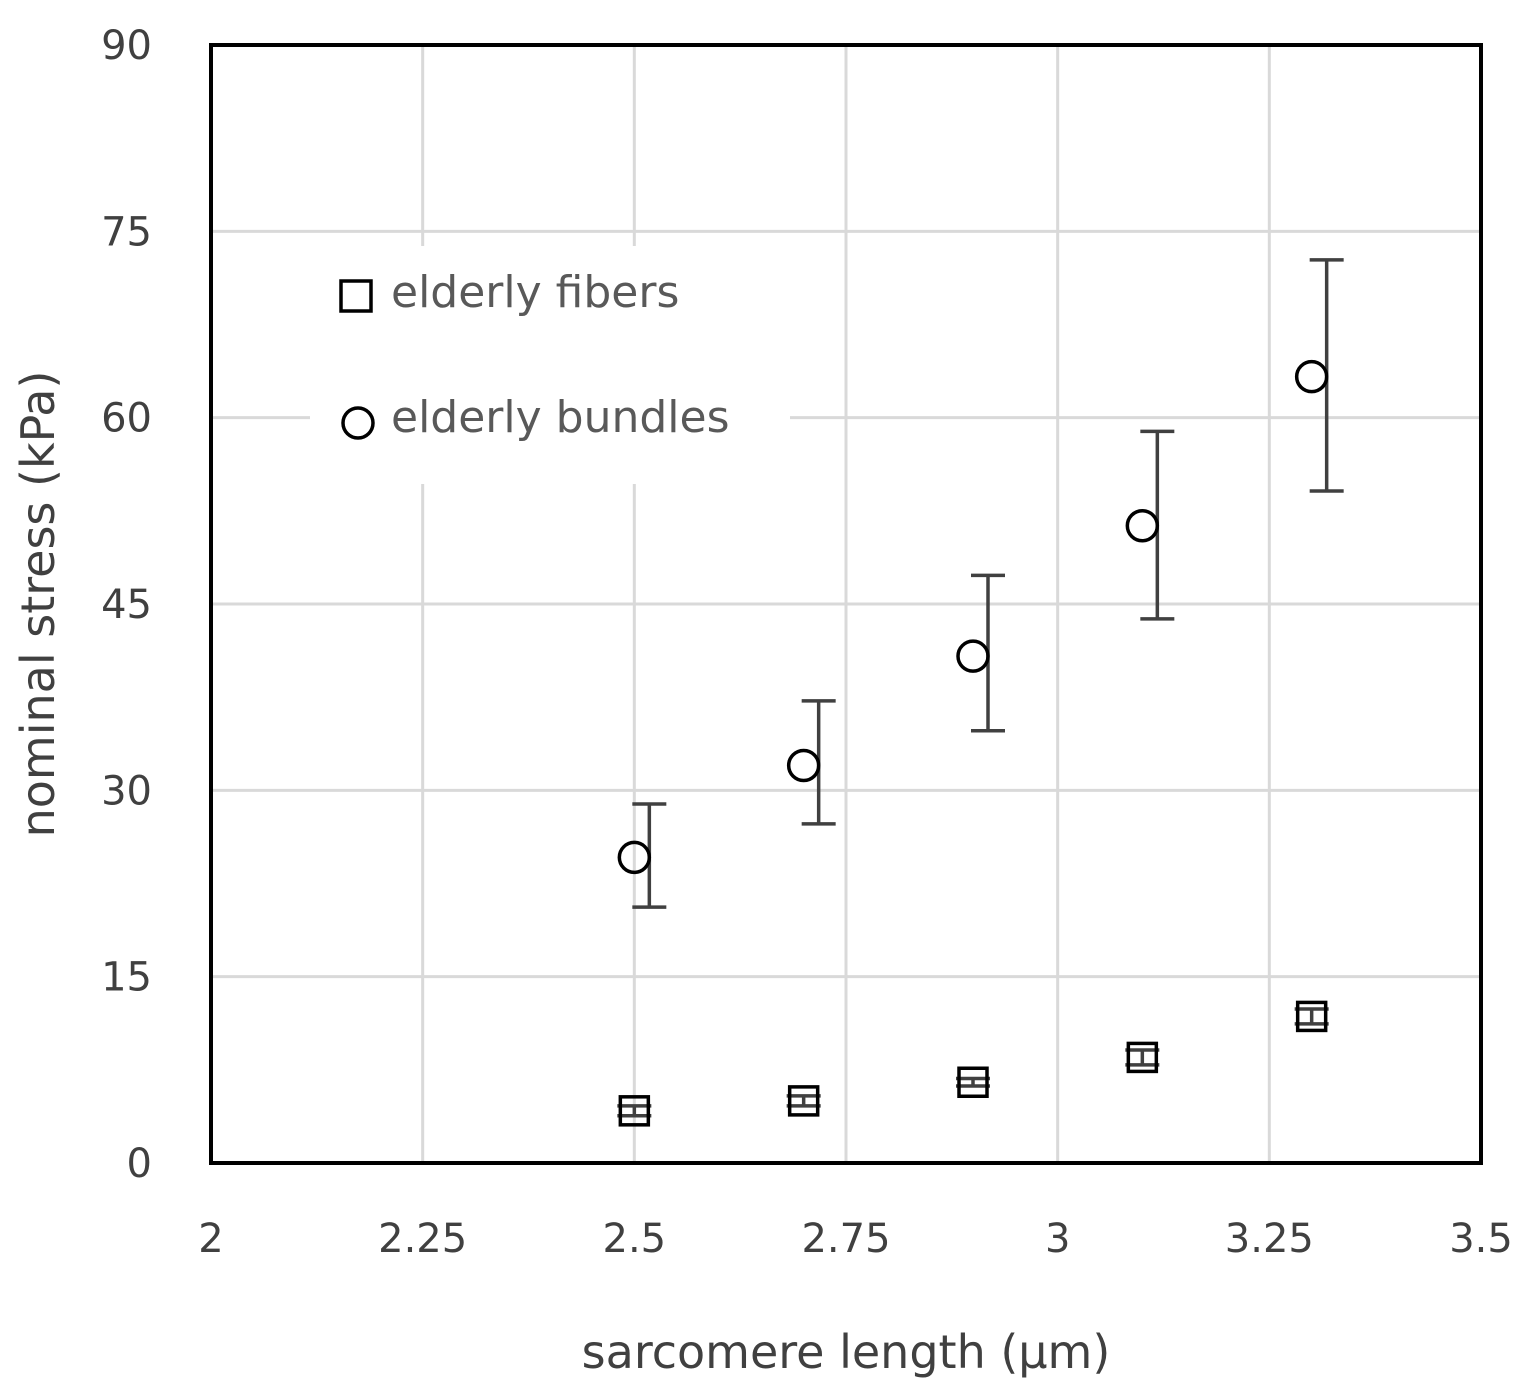  I want to click on legend-label-elderly-bundles: elderly bundles, so click(560, 417).